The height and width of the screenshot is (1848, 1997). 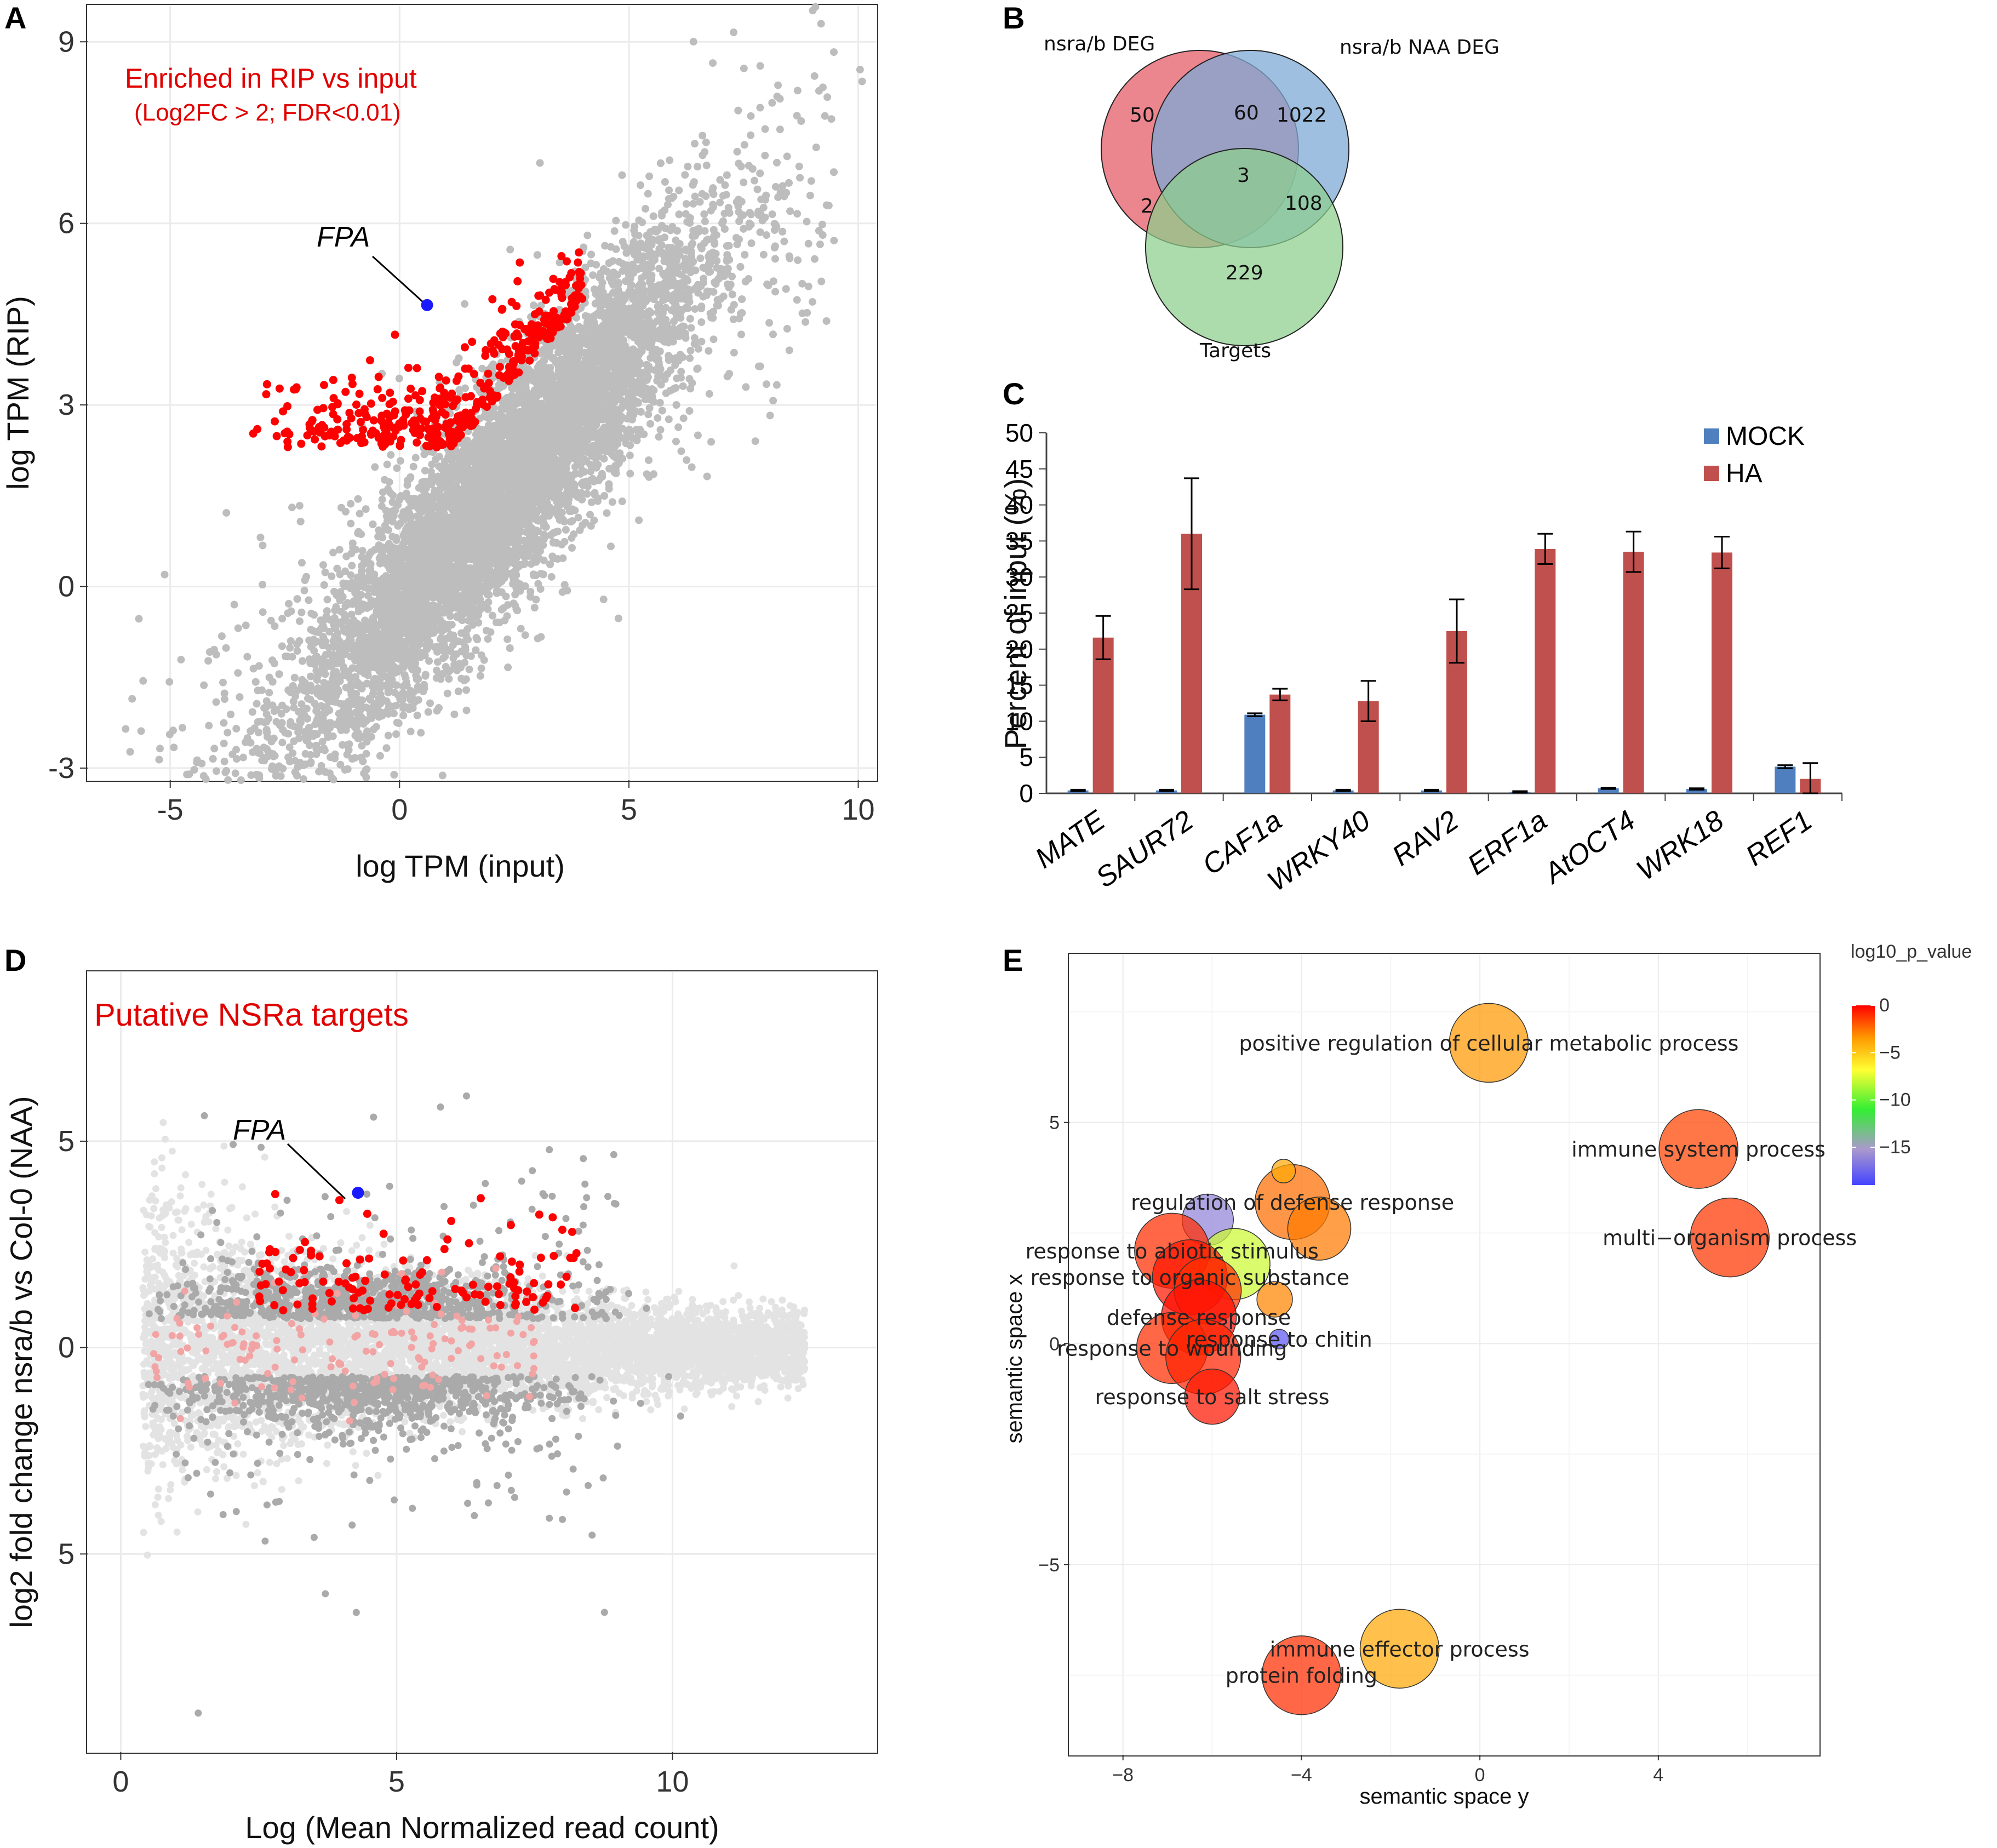 What do you see at coordinates (15, 18) in the screenshot?
I see `panel-a-letter: A` at bounding box center [15, 18].